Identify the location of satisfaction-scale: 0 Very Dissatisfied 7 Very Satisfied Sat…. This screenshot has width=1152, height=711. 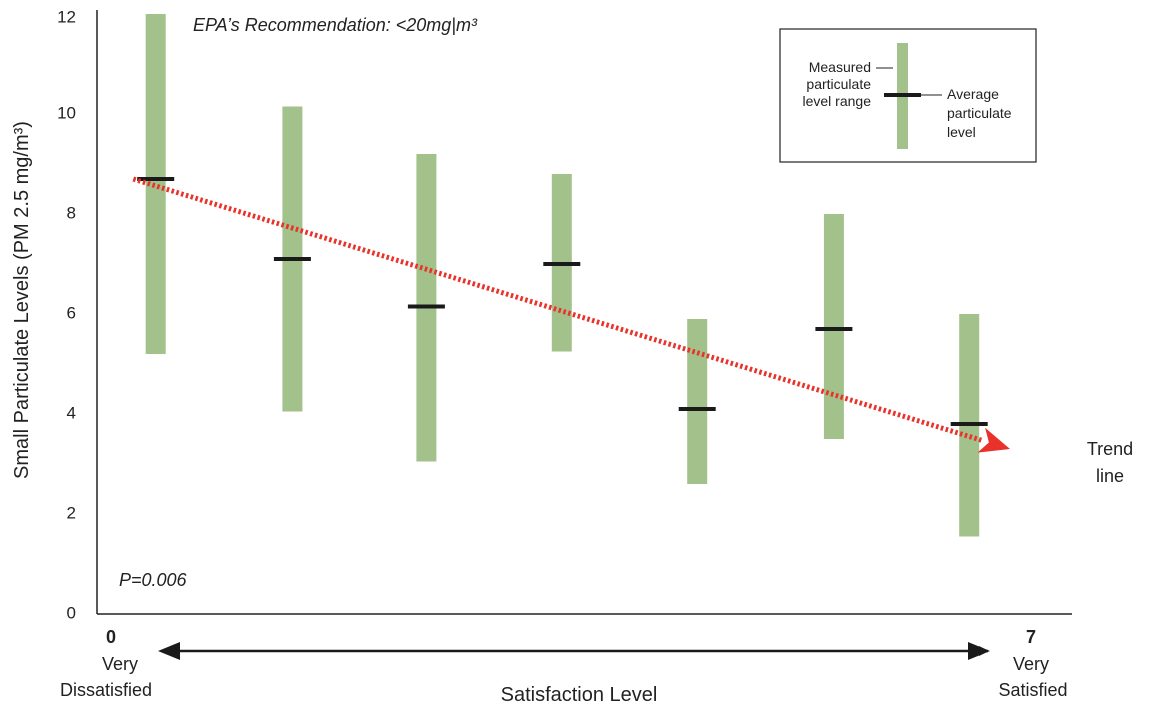
(564, 666).